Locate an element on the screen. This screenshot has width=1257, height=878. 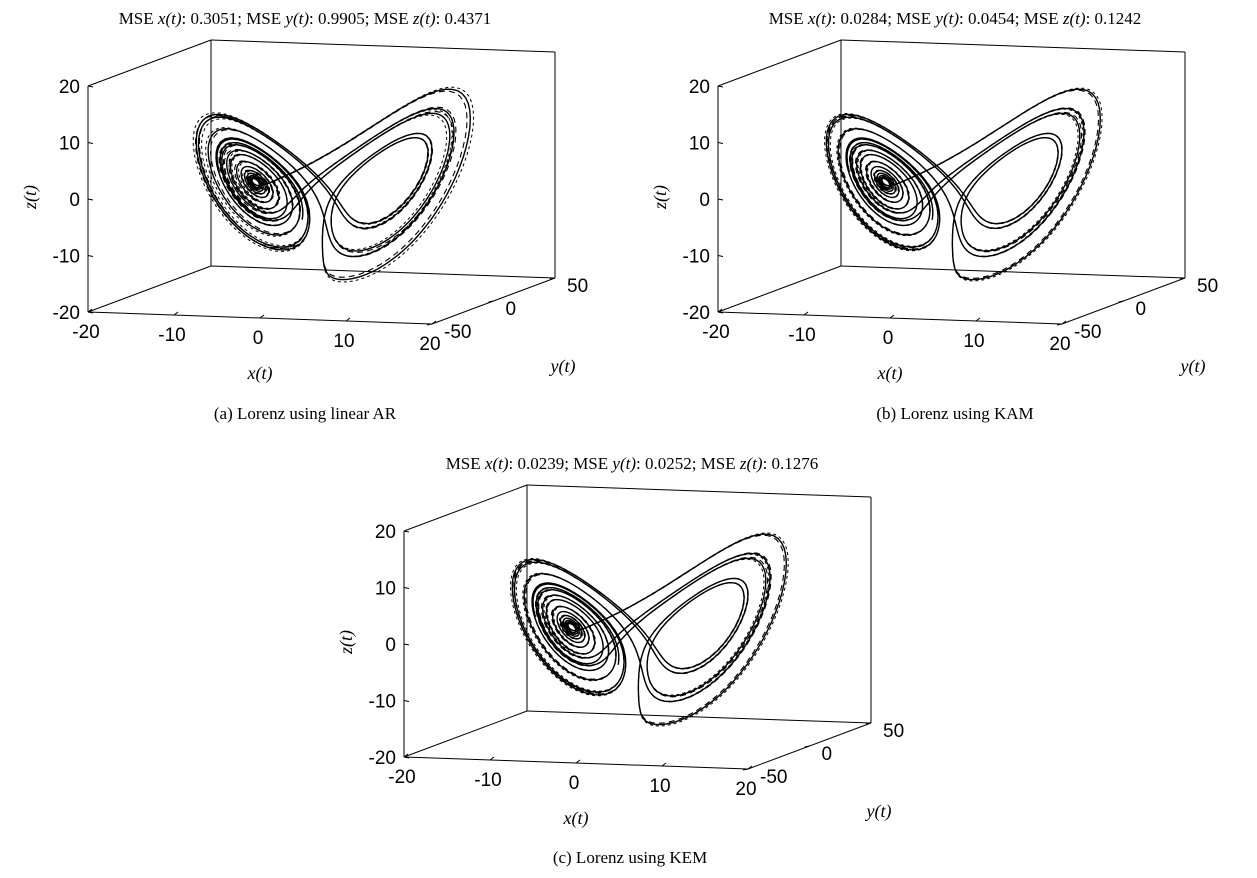
series-true-solid is located at coordinates (963, 184).